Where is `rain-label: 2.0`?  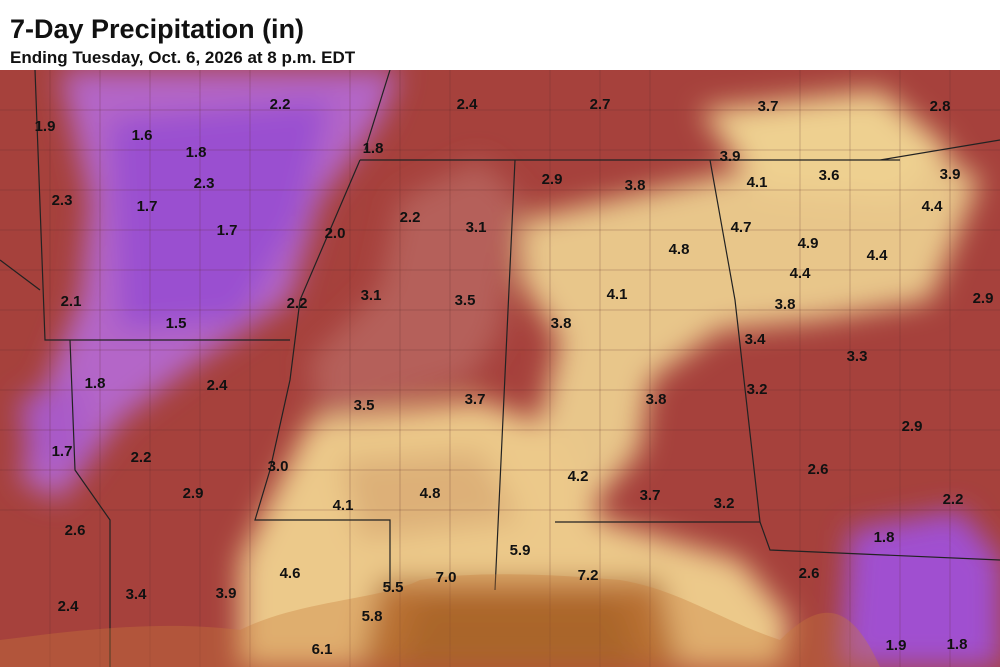
rain-label: 2.0 is located at coordinates (335, 233).